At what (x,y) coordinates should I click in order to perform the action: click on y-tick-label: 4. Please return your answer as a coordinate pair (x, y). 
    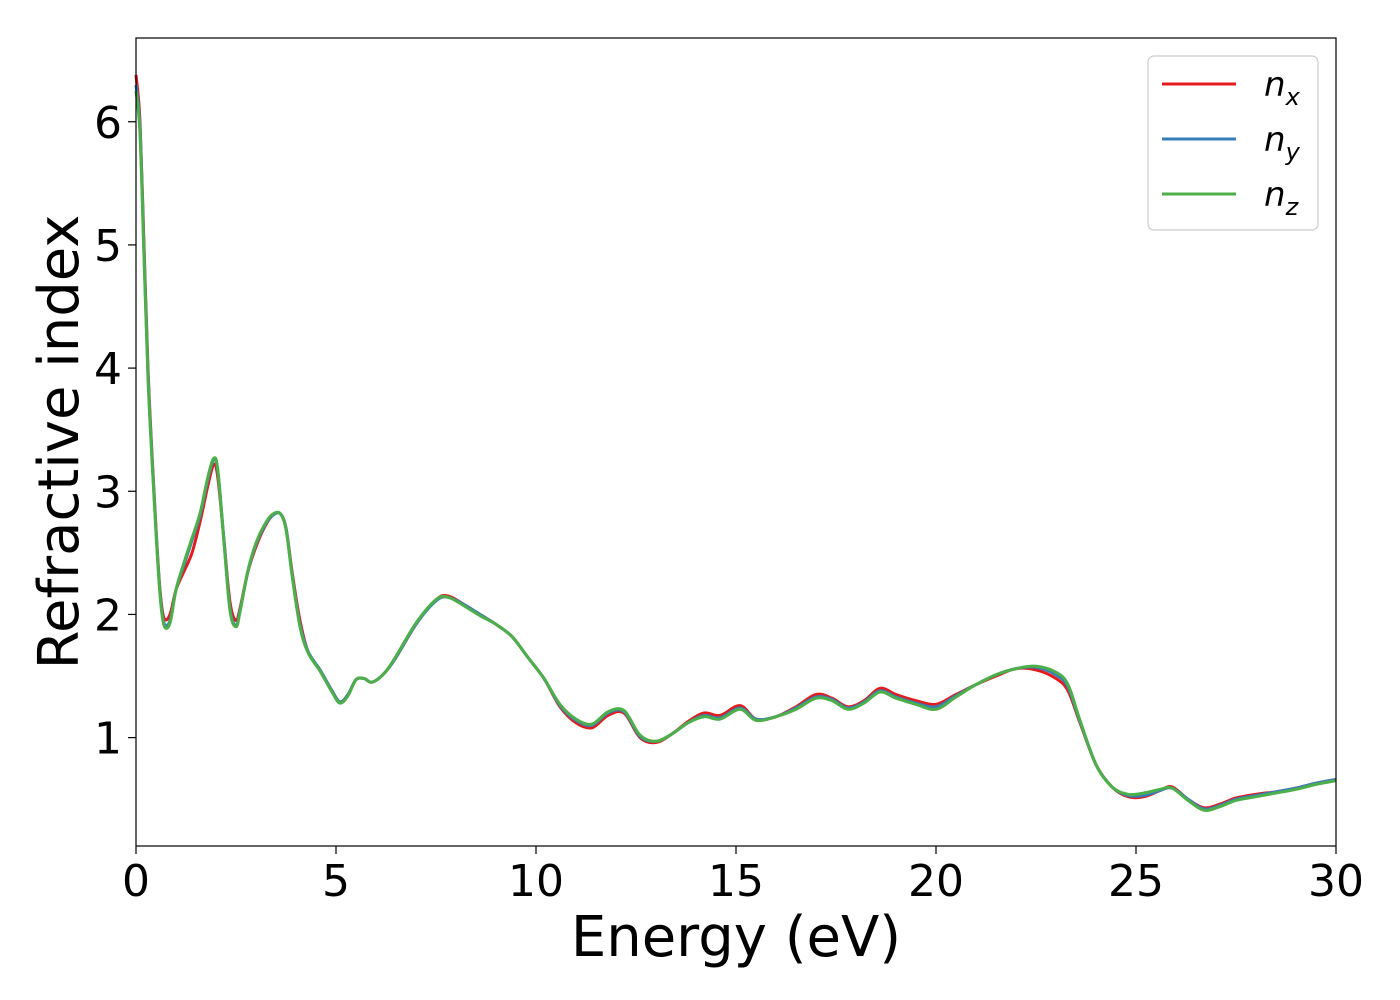
    Looking at the image, I should click on (108, 369).